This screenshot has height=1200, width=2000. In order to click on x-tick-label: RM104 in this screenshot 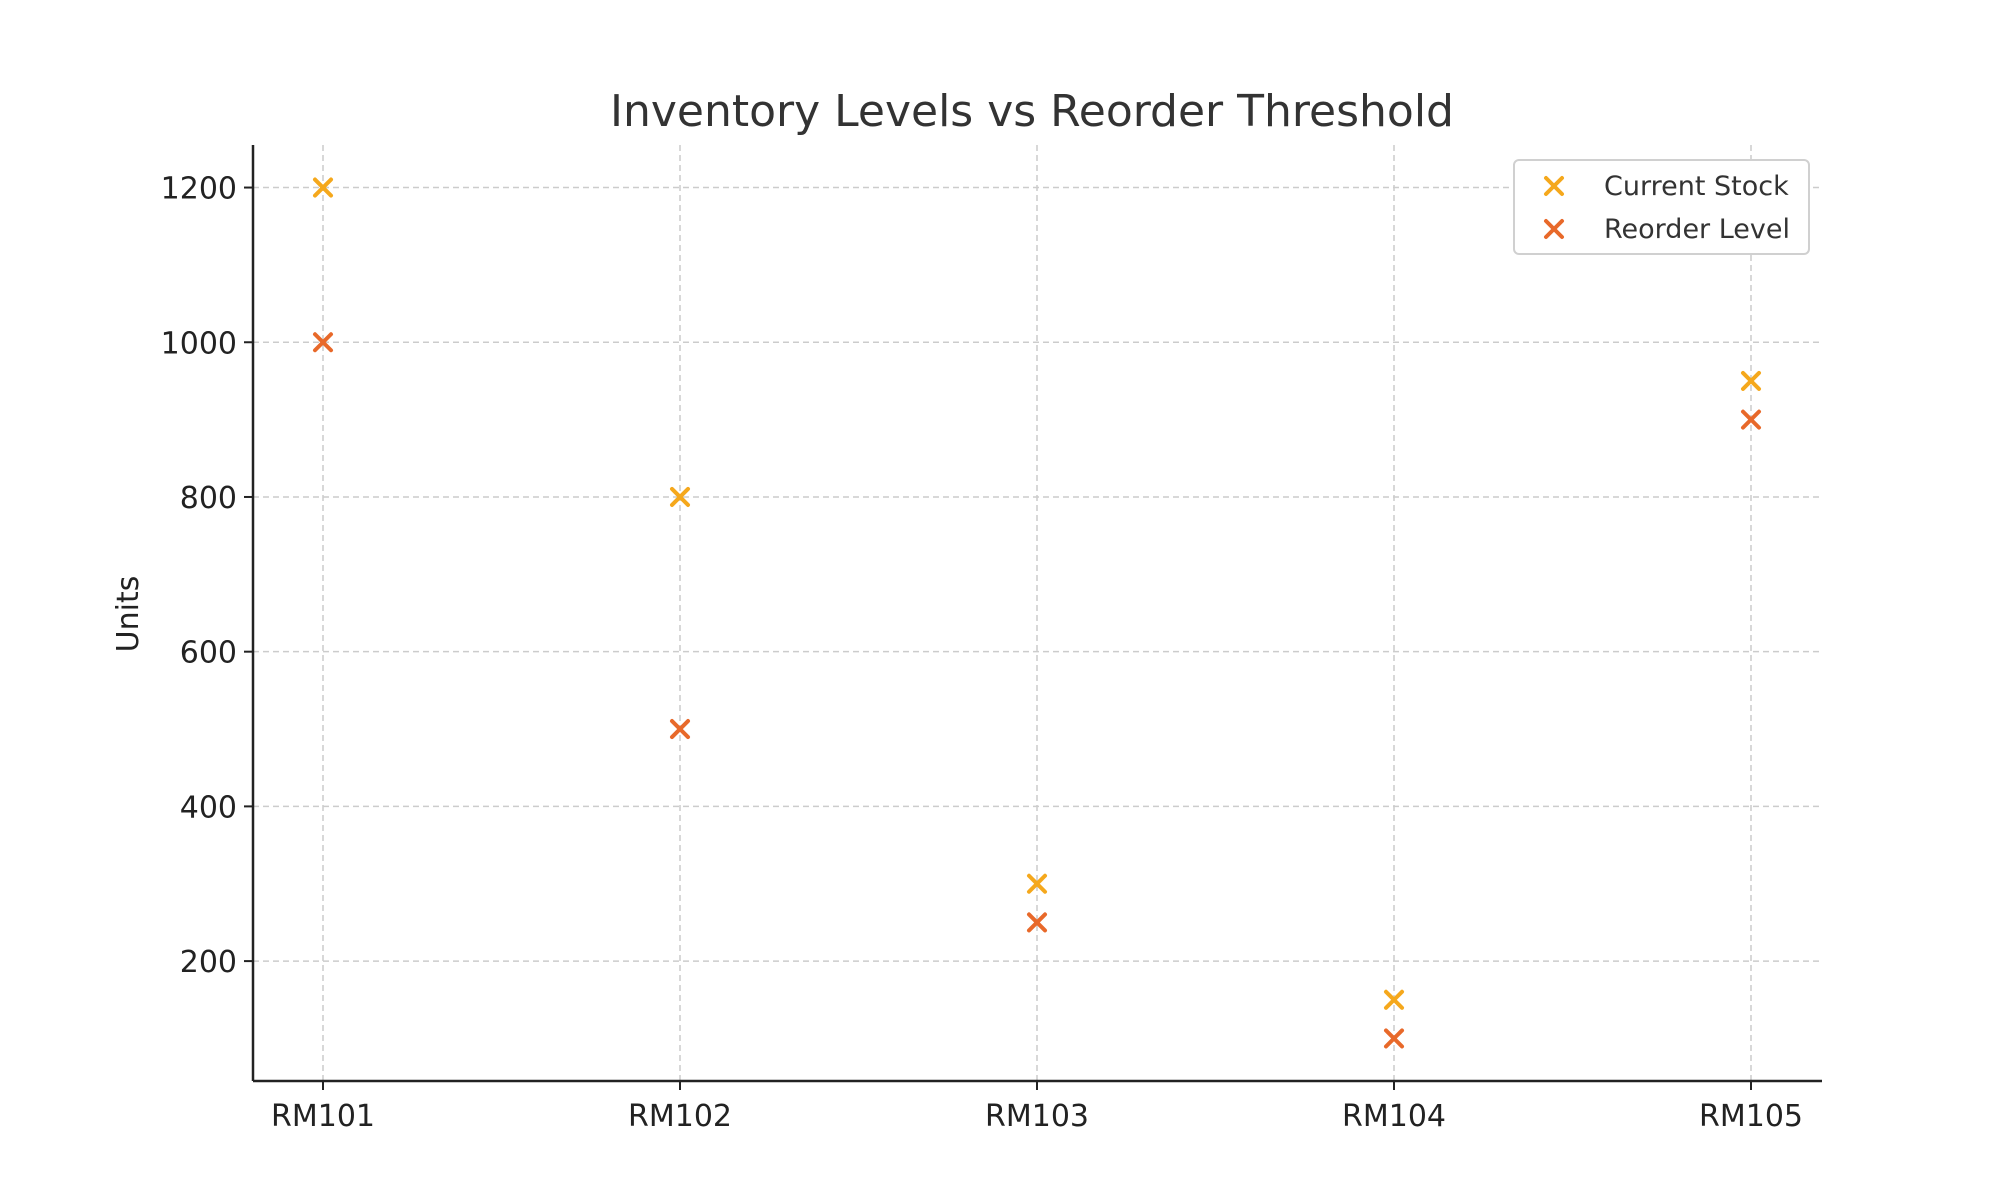, I will do `click(1394, 1116)`.